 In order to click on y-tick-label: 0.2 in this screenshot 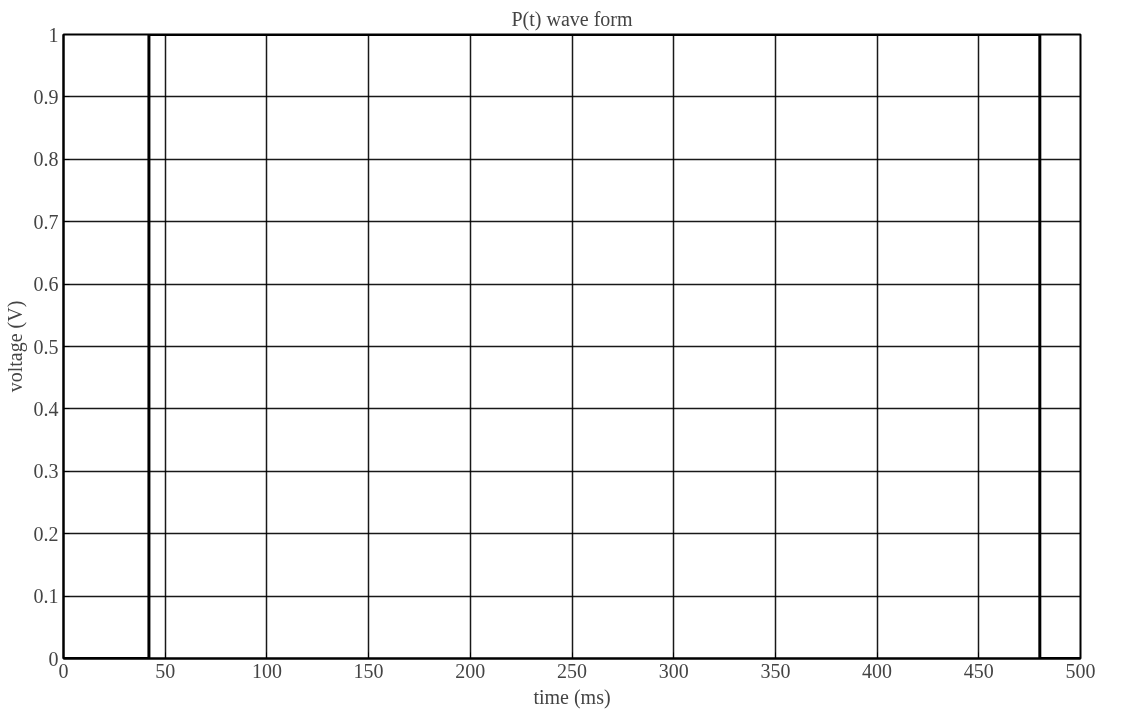, I will do `click(46, 533)`.